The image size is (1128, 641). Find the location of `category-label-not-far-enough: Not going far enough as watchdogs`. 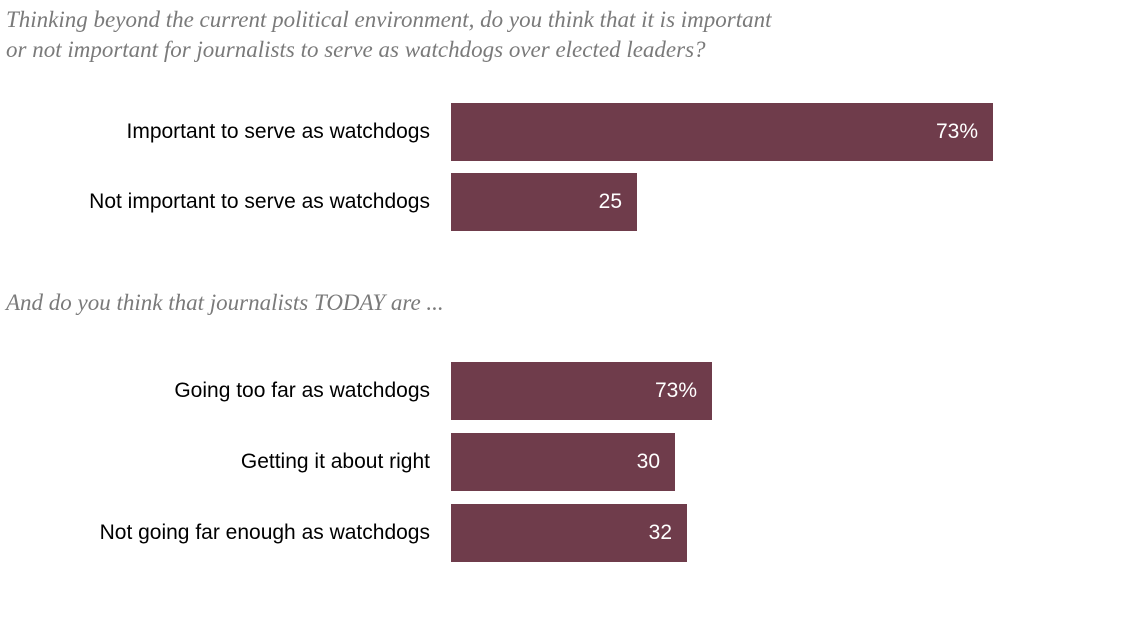

category-label-not-far-enough: Not going far enough as watchdogs is located at coordinates (264, 532).